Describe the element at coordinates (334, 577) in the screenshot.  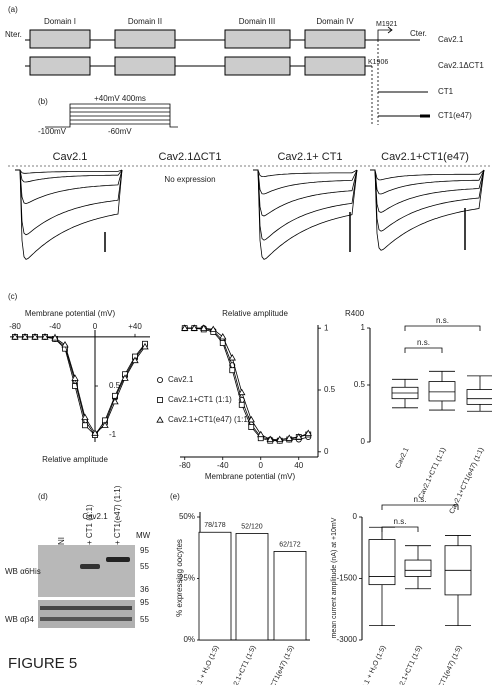
I see `axis-title: mean current amplitude (nA) at +10mV` at that location.